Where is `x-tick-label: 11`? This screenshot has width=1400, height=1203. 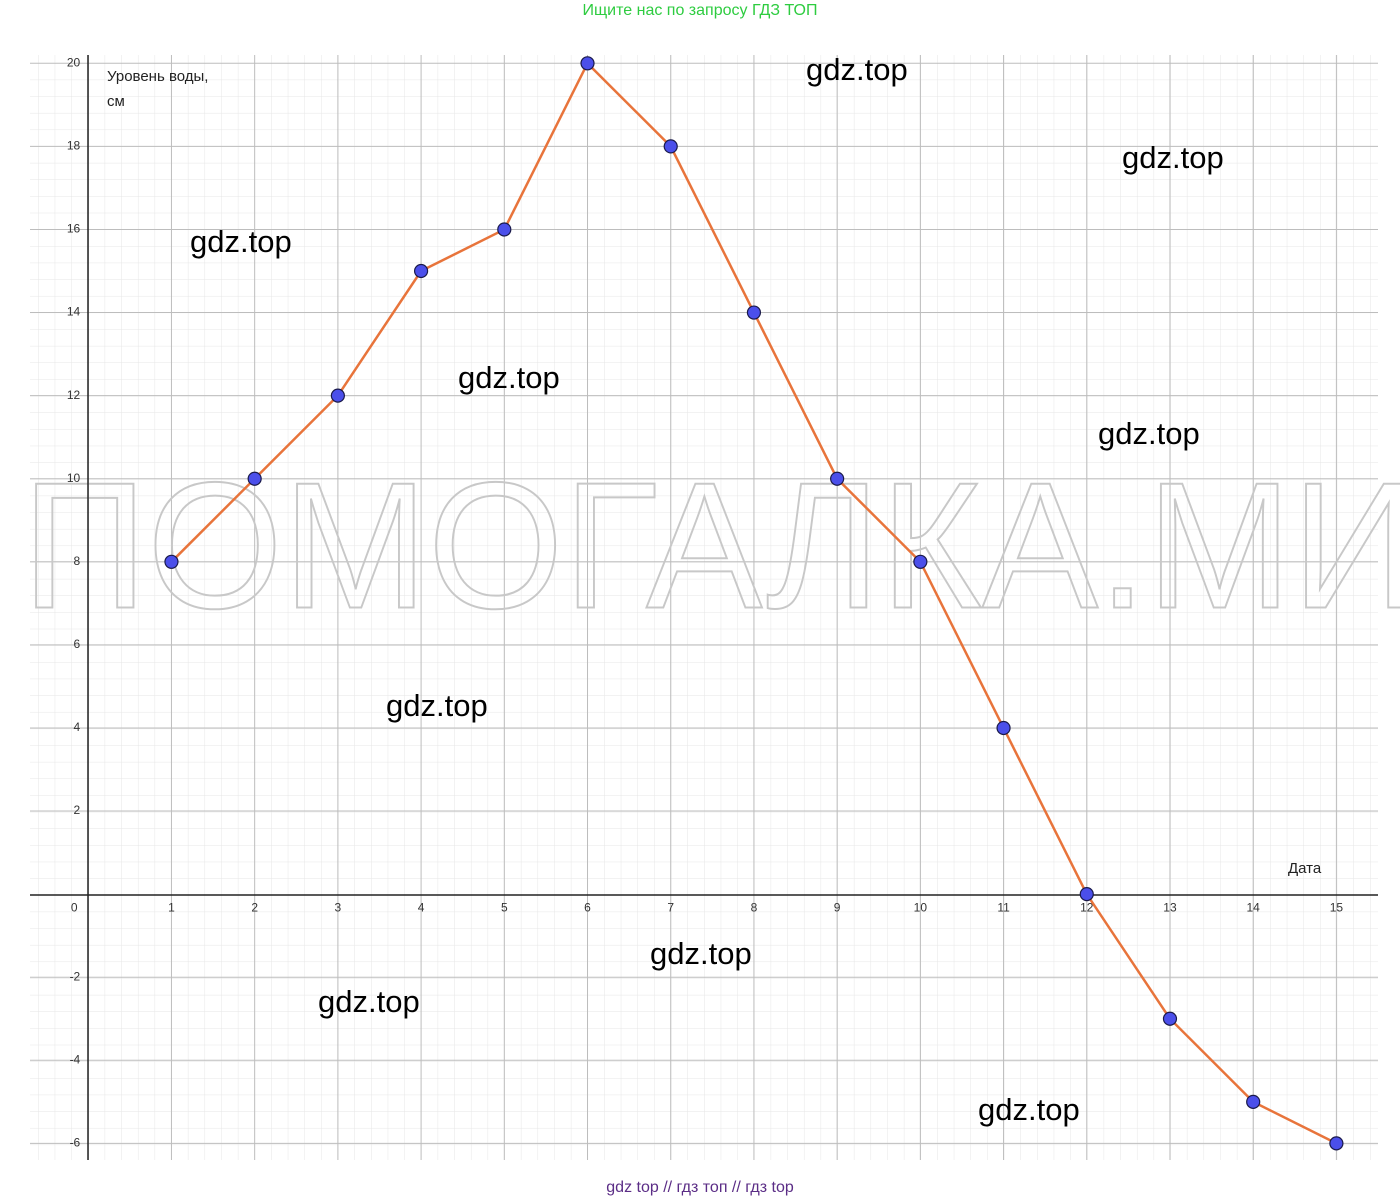
x-tick-label: 11 is located at coordinates (1003, 907).